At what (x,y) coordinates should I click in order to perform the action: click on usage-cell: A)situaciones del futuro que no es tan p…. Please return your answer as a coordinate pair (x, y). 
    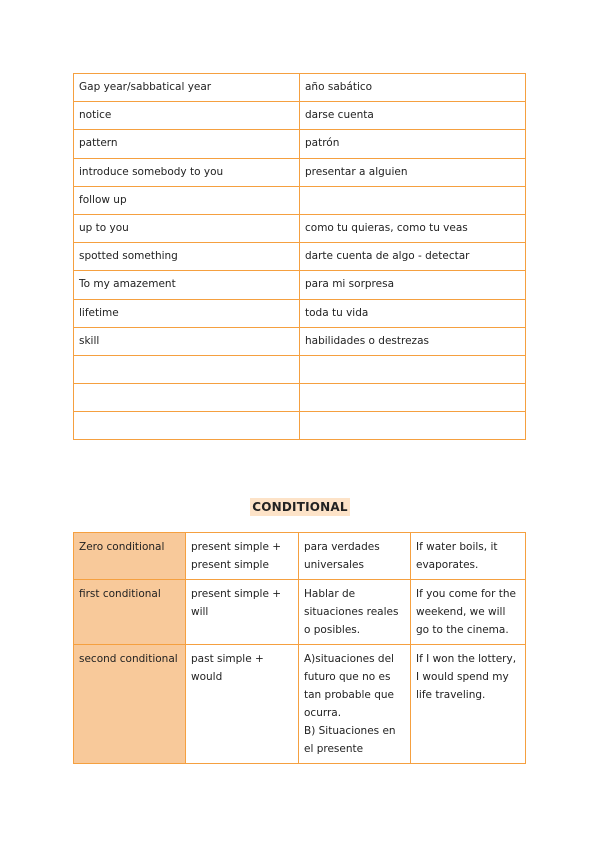
    Looking at the image, I should click on (354, 704).